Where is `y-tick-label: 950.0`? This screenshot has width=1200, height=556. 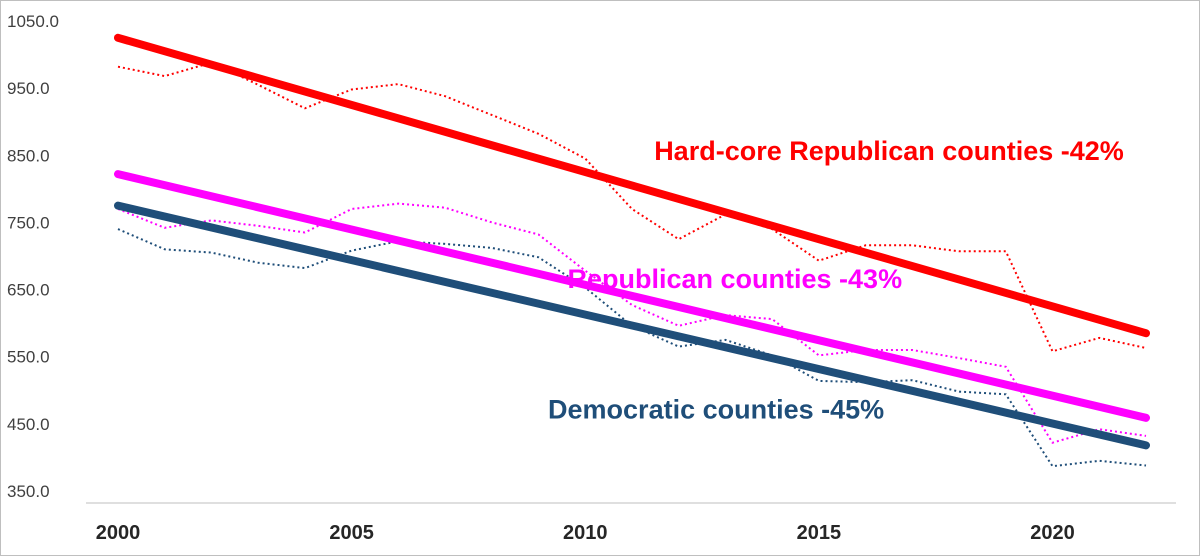
y-tick-label: 950.0 is located at coordinates (28, 88).